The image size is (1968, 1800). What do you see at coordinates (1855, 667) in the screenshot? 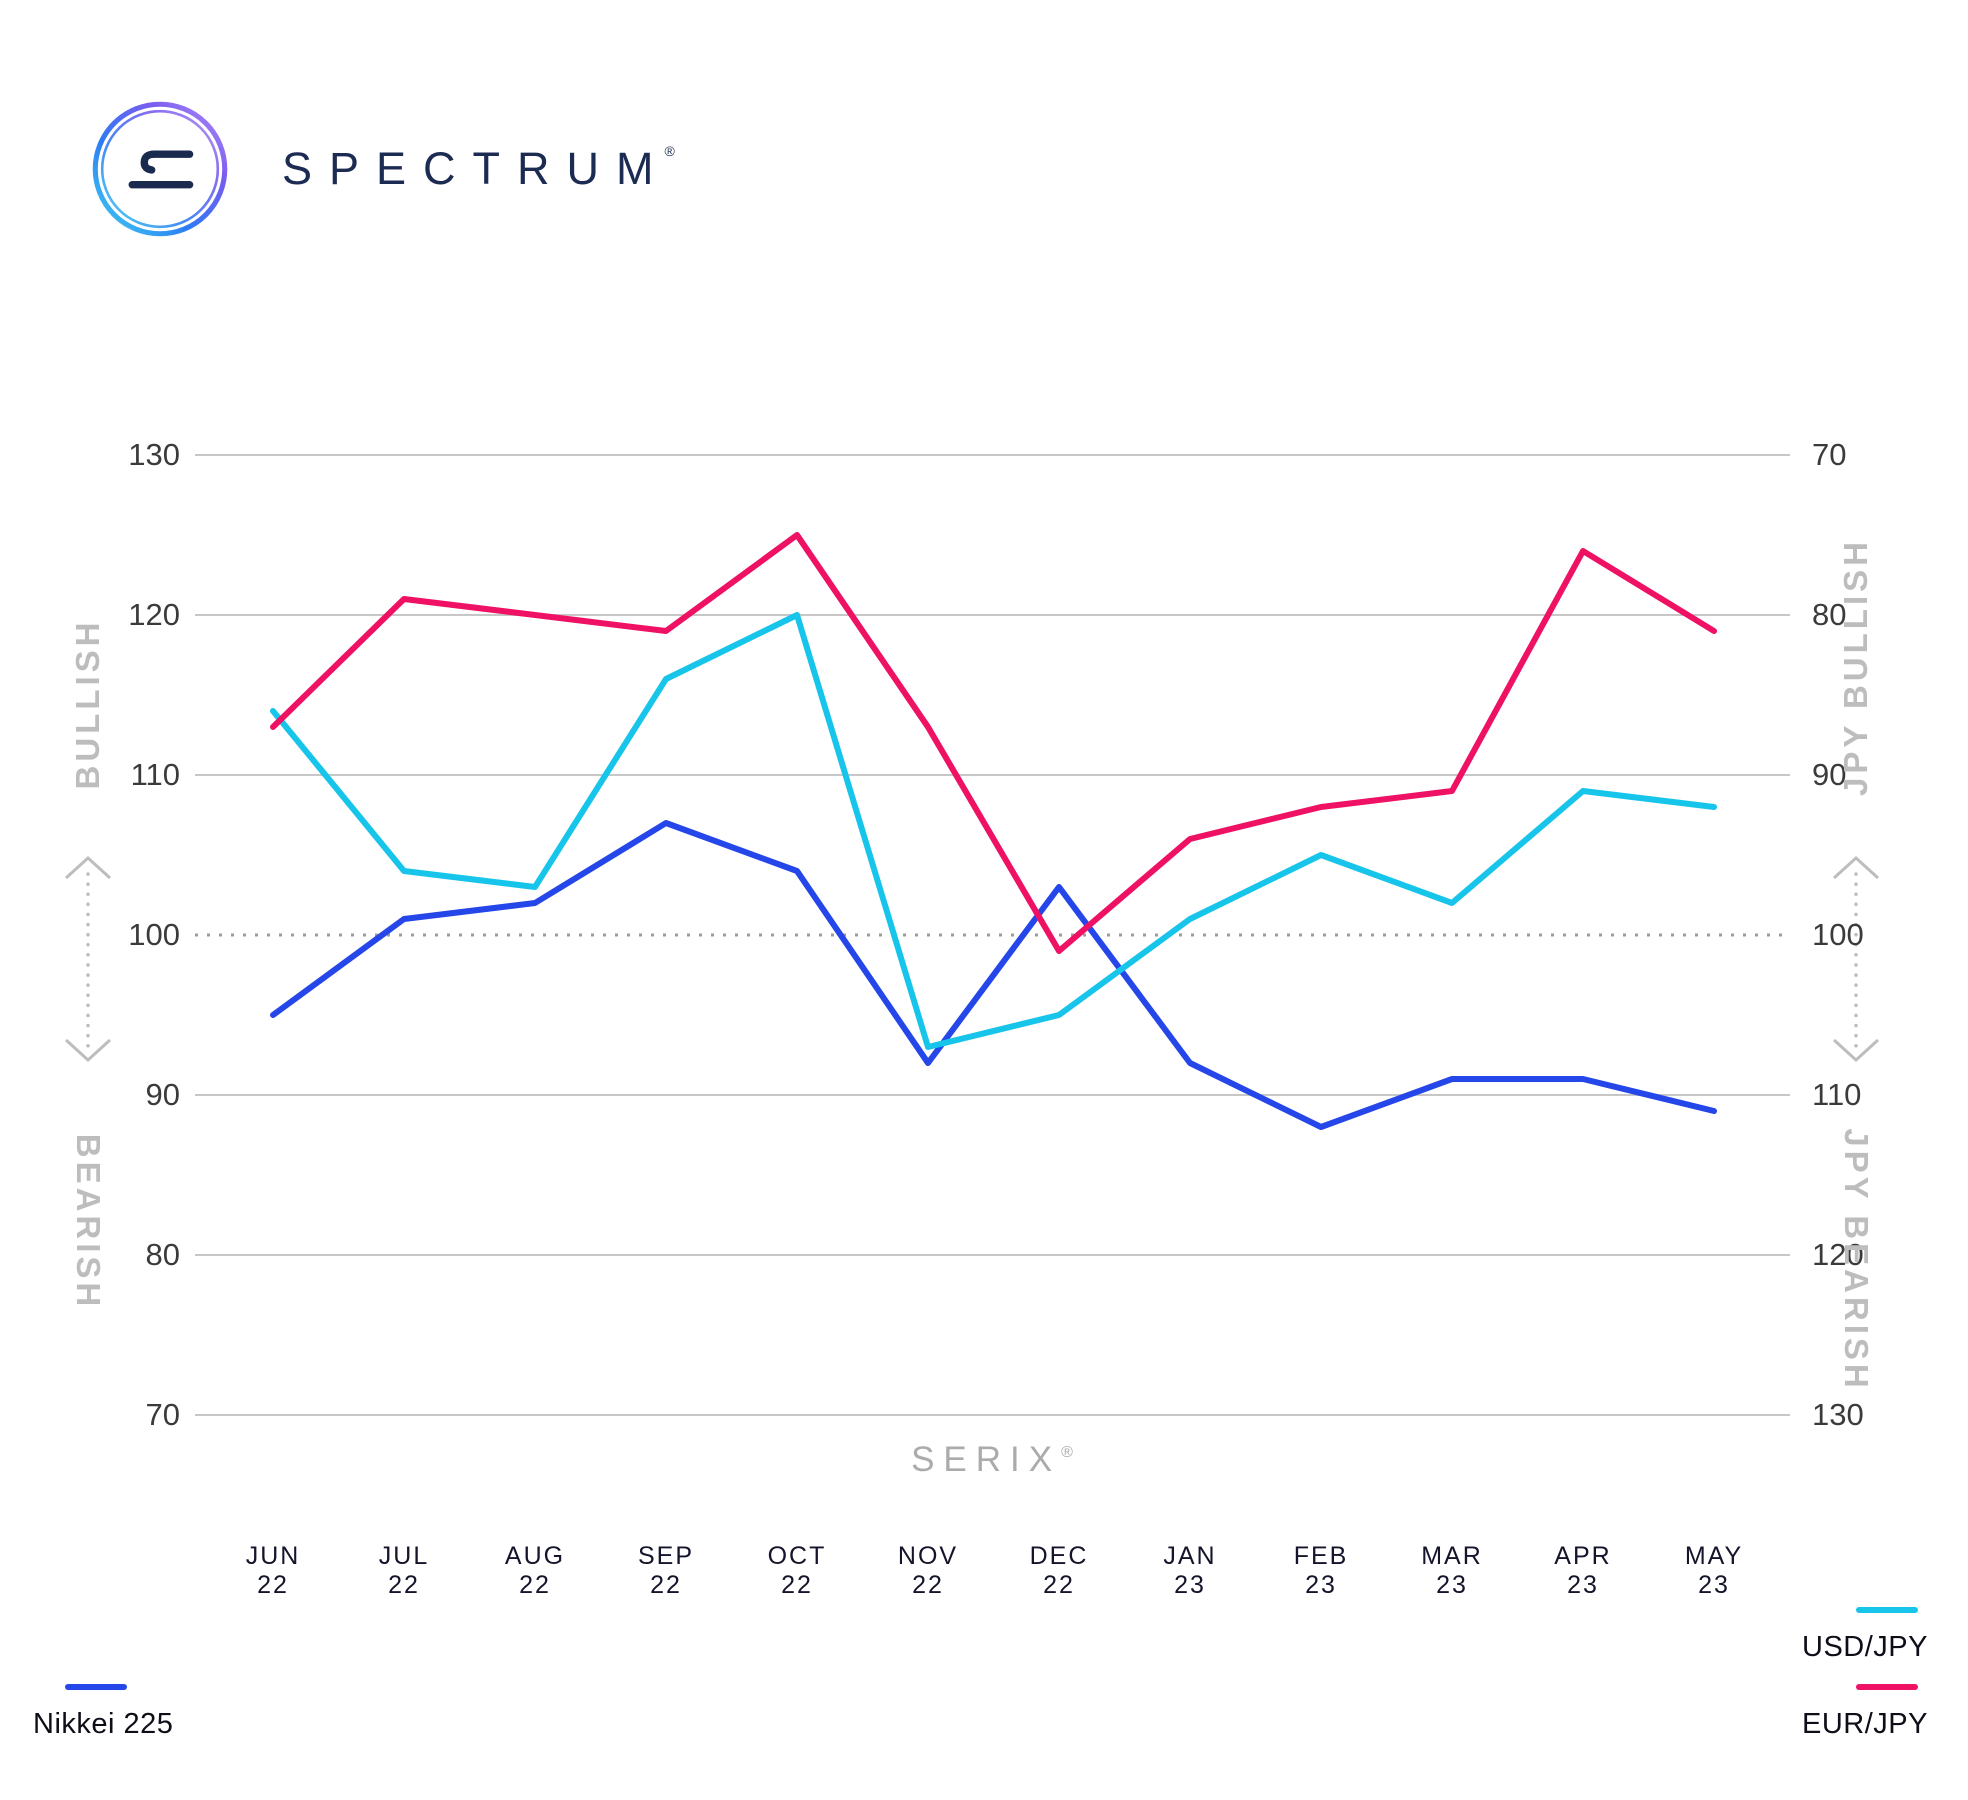
I see `right-axis-jpy-bullish-label: JPY BULLISH` at bounding box center [1855, 667].